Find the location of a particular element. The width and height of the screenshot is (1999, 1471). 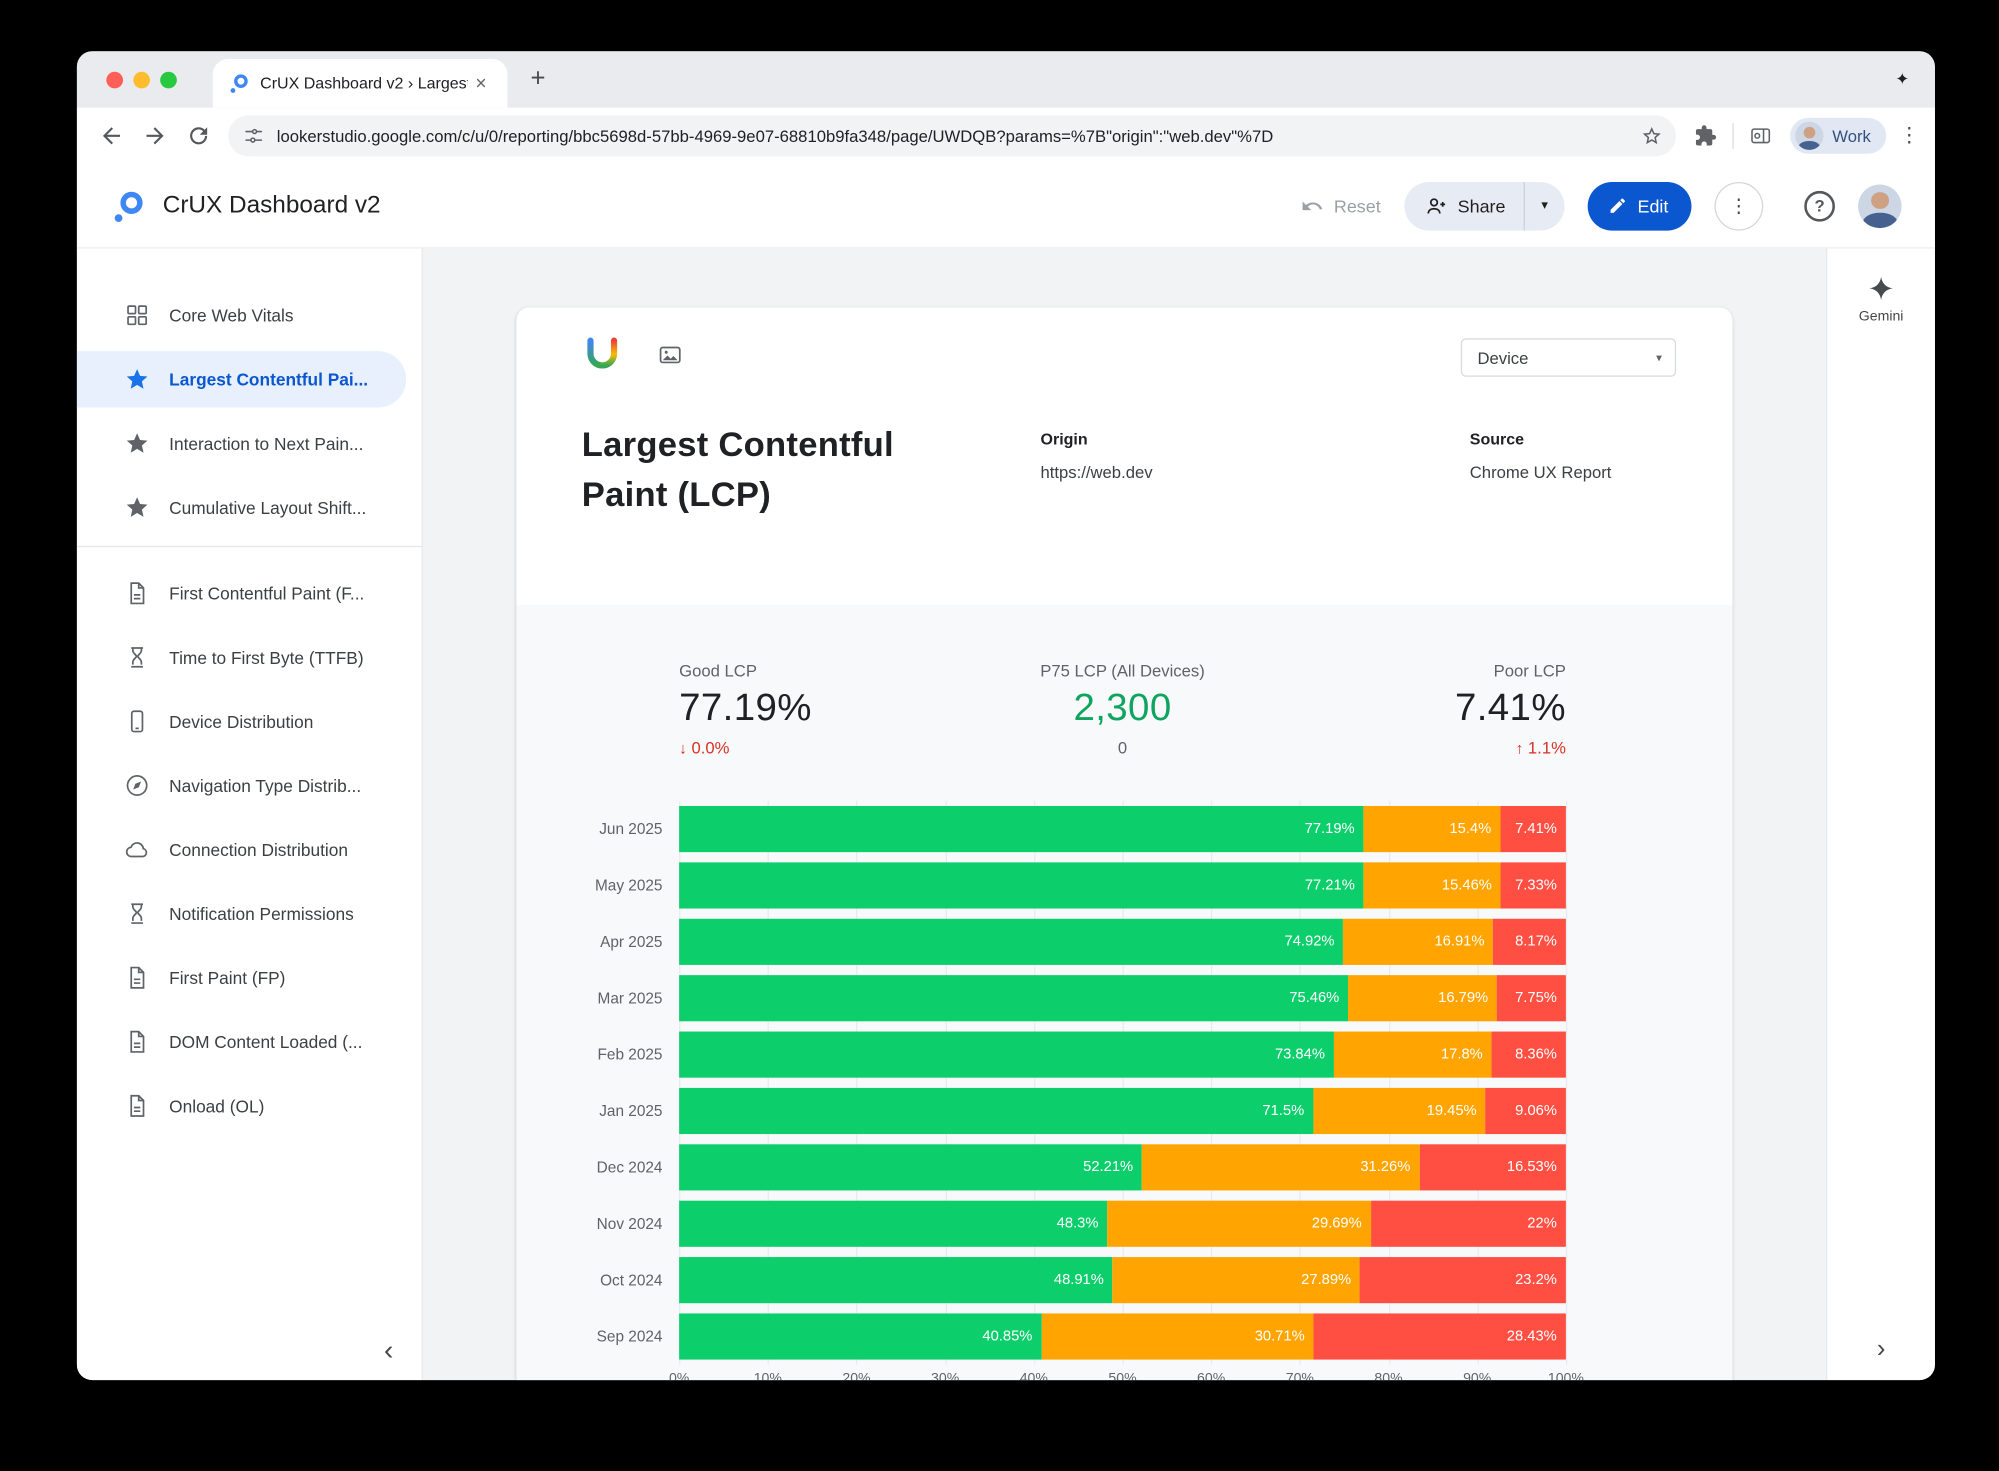

image-icon is located at coordinates (670, 355).